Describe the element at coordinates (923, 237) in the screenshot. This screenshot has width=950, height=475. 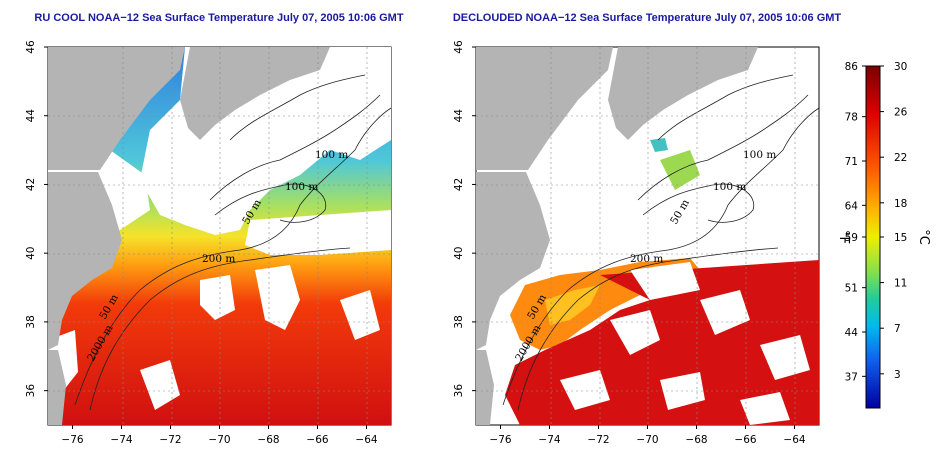
I see `celsius-unit-label: °C` at that location.